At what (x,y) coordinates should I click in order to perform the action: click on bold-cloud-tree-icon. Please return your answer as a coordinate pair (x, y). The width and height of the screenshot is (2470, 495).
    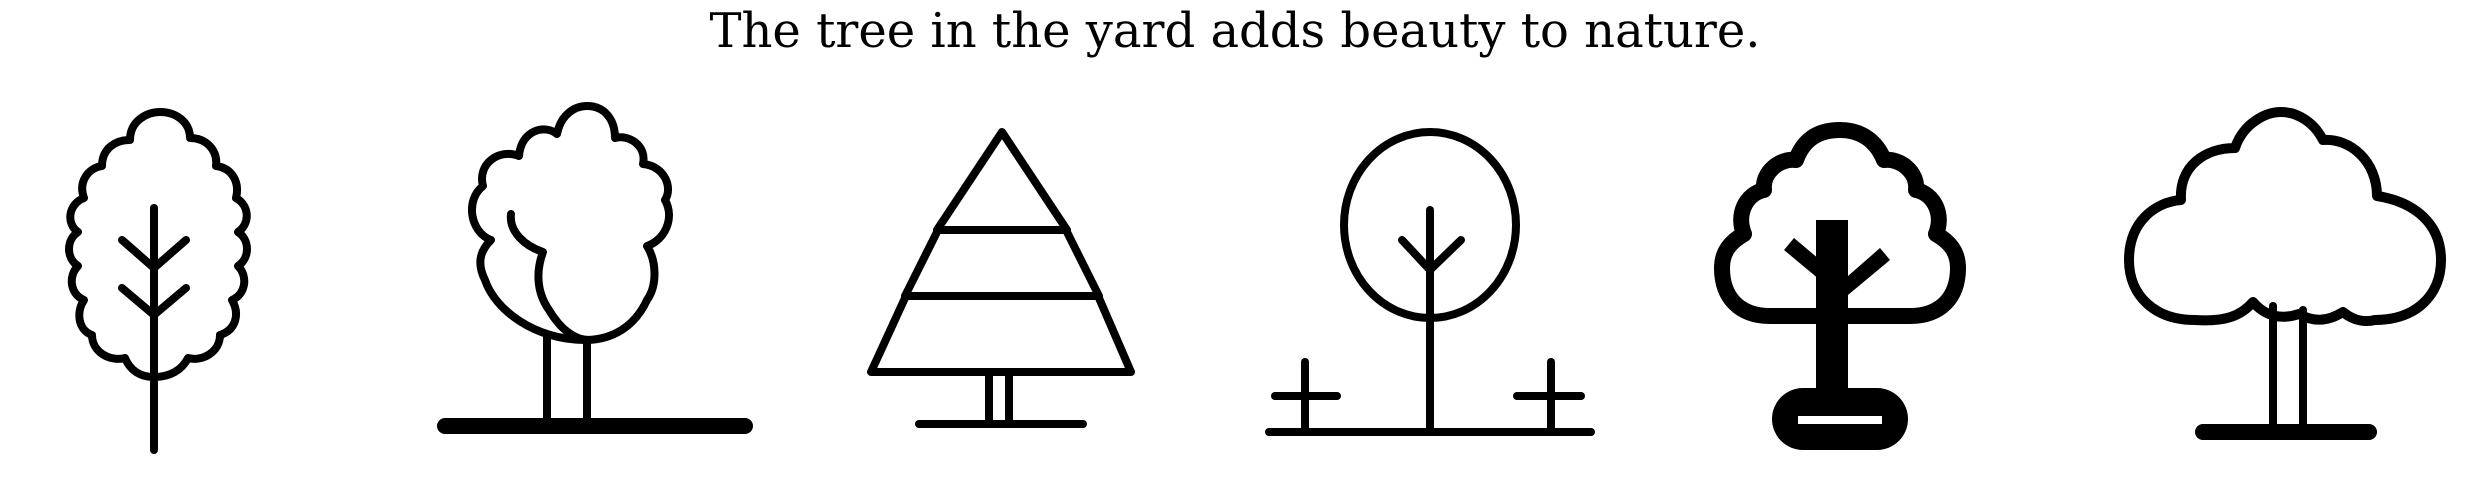
    Looking at the image, I should click on (1840, 275).